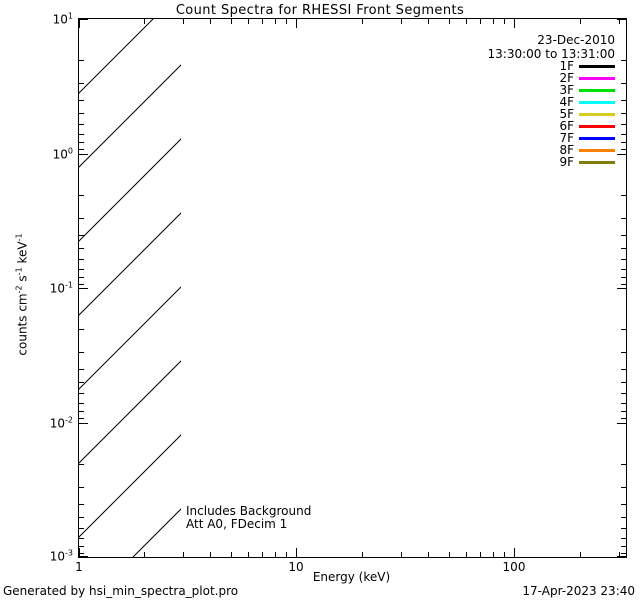 The width and height of the screenshot is (640, 600). What do you see at coordinates (566, 114) in the screenshot?
I see `legend-label: 5F` at bounding box center [566, 114].